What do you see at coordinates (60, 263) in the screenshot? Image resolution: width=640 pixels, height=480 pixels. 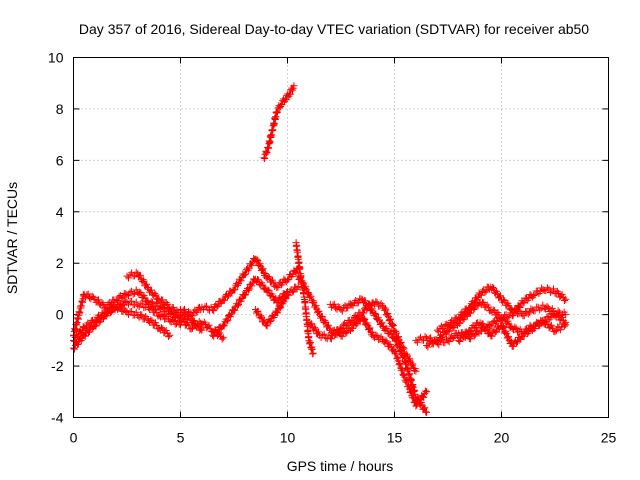 I see `y-tick-label: 2` at bounding box center [60, 263].